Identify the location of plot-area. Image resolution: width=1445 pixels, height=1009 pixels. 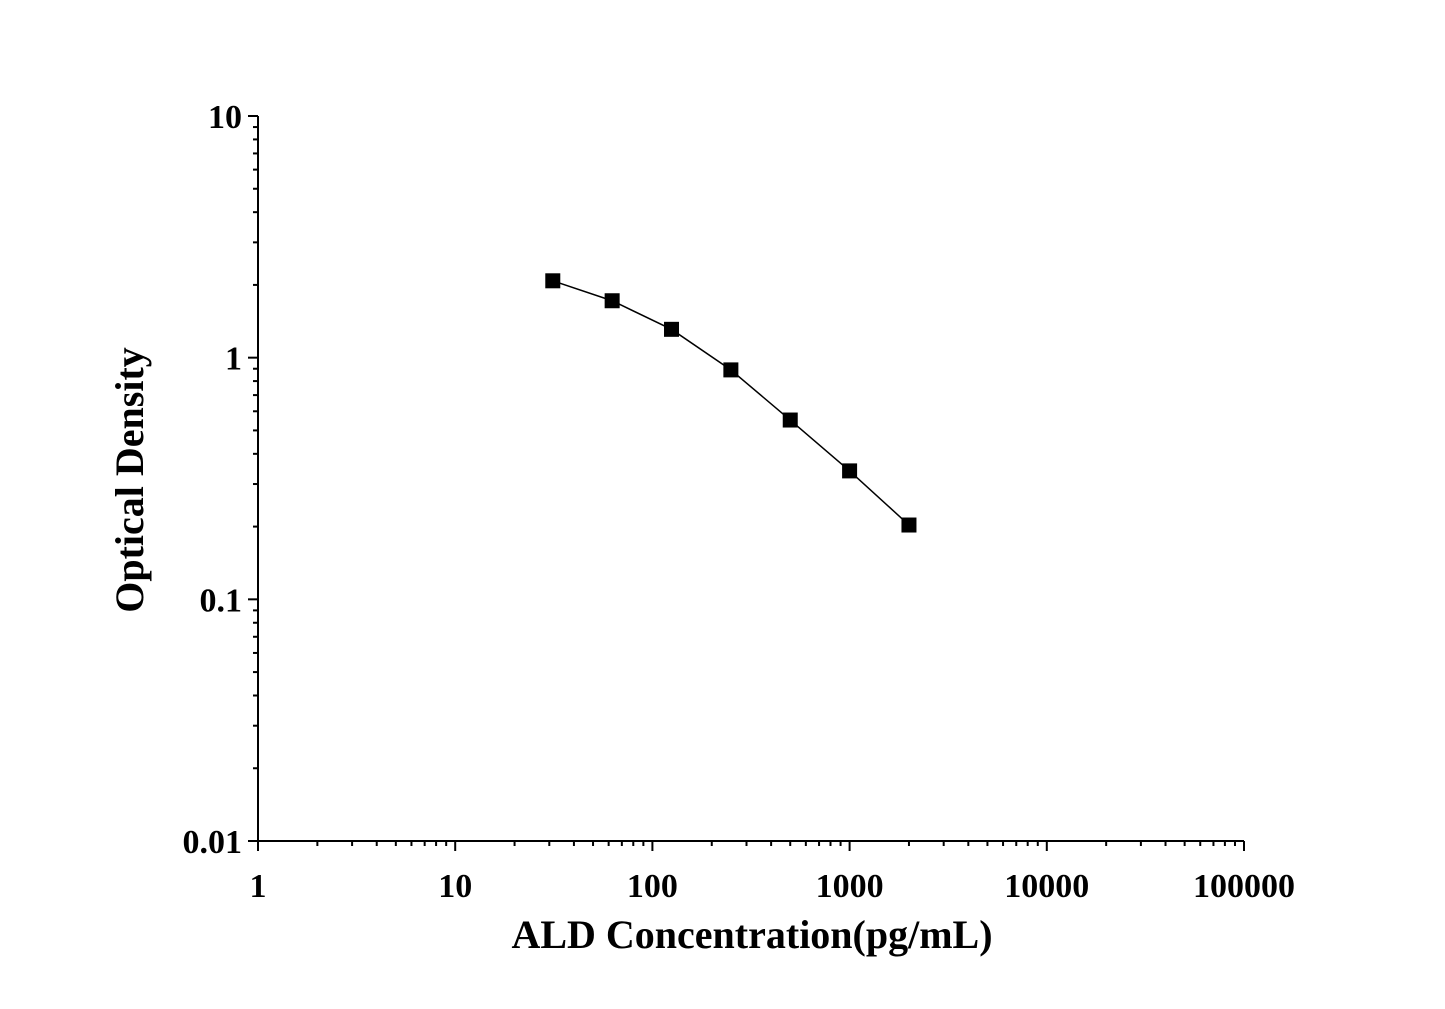
(731, 403).